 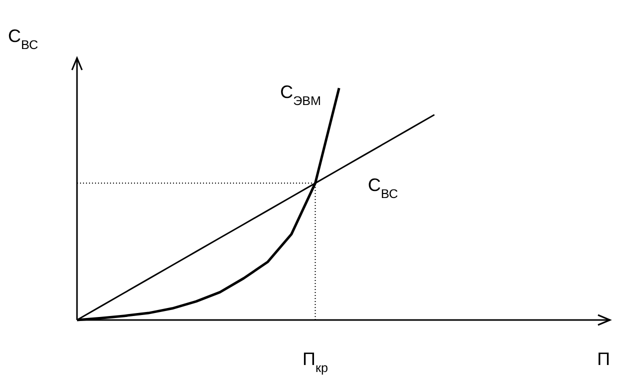 What do you see at coordinates (23, 39) in the screenshot?
I see `y-axis-title: С$_{ВС}$` at bounding box center [23, 39].